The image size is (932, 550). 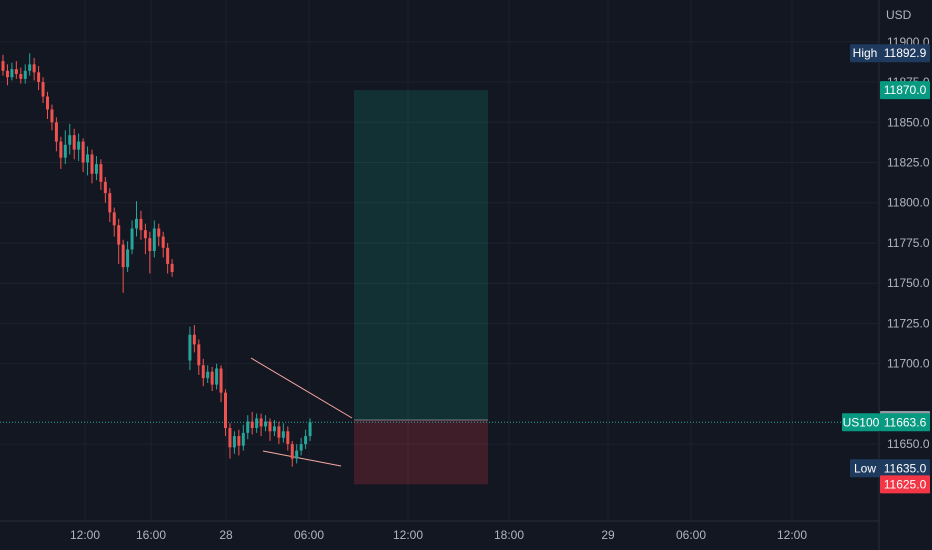 I want to click on high-marker-value-box, so click(x=905, y=53).